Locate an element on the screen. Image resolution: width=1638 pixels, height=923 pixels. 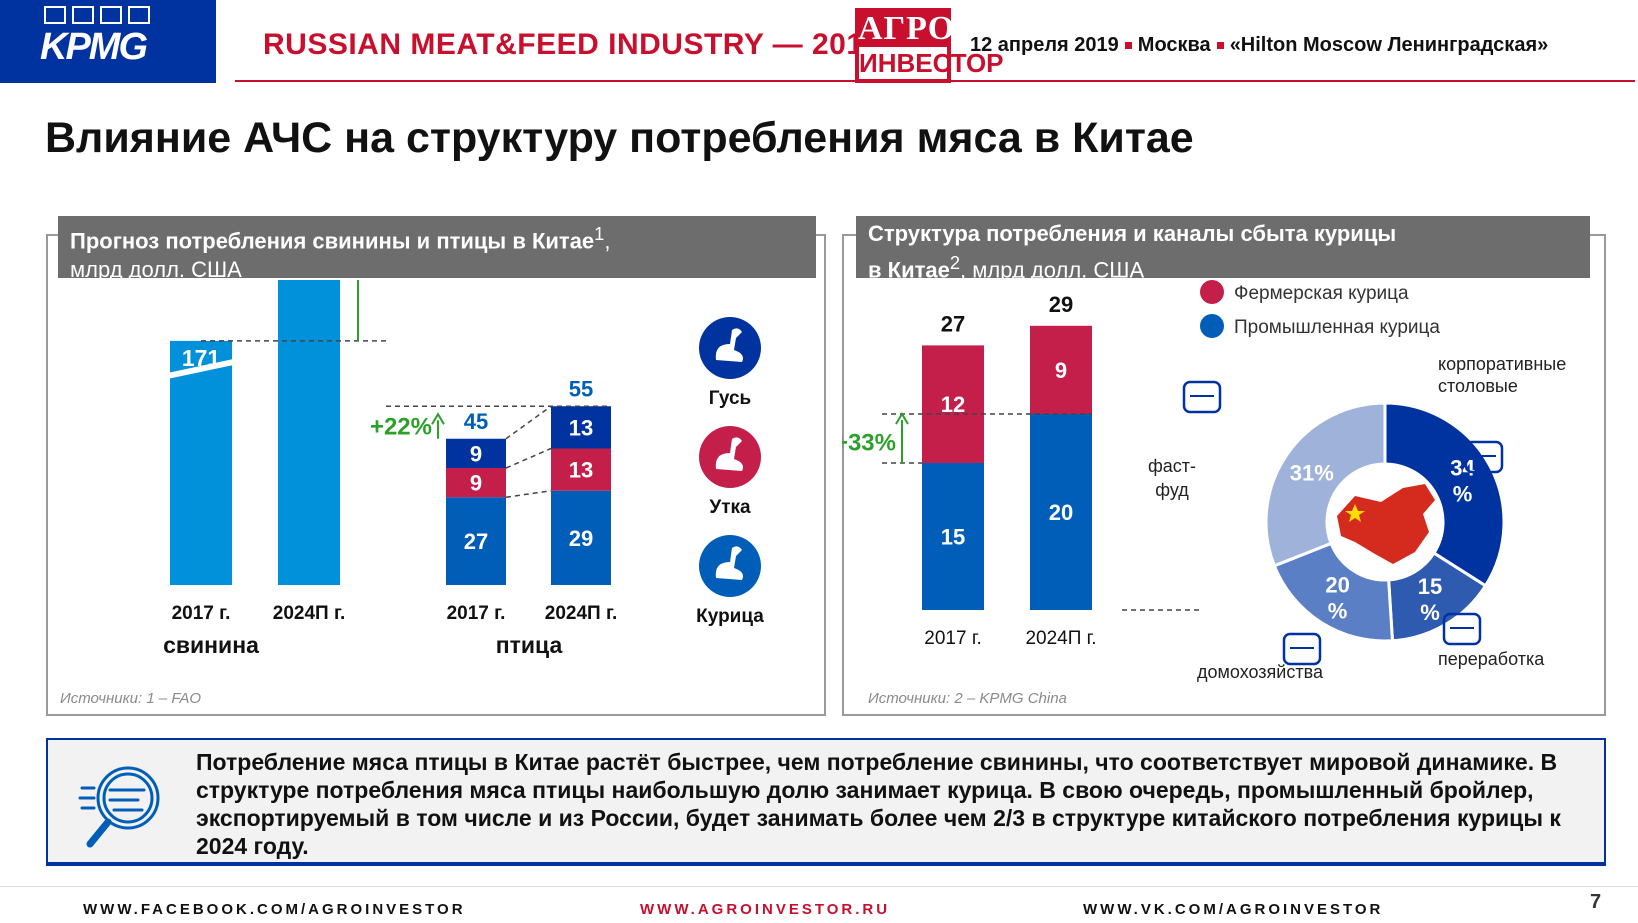
donut-channel-label: переработка is located at coordinates (1491, 659).